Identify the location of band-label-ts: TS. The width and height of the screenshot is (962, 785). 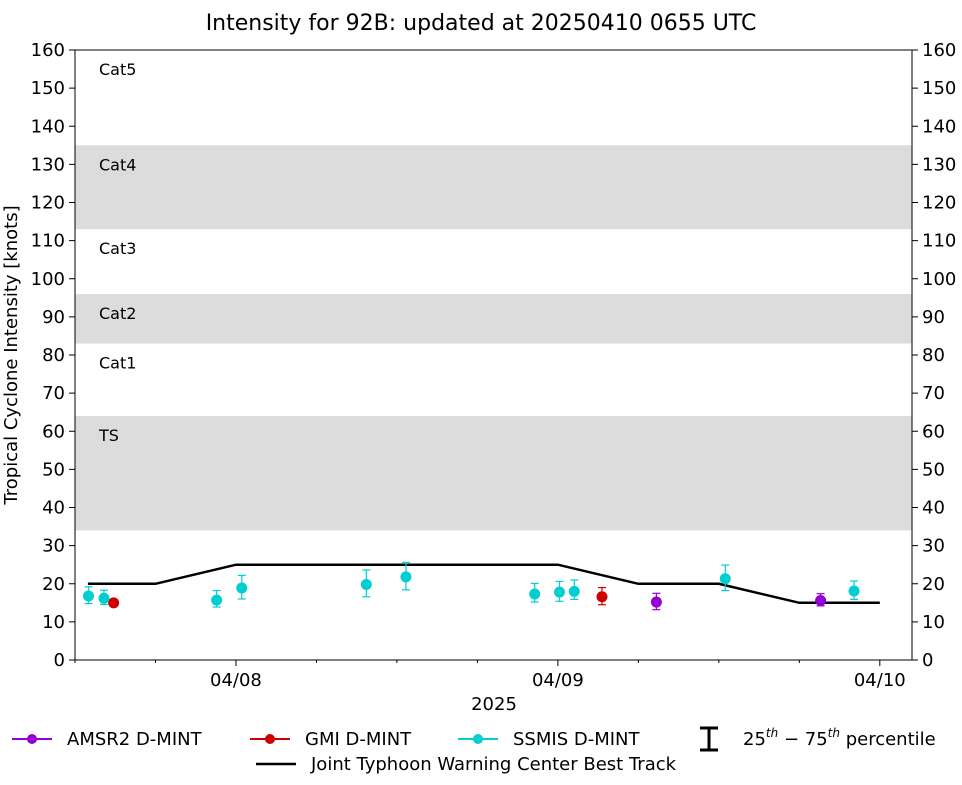
(108, 435).